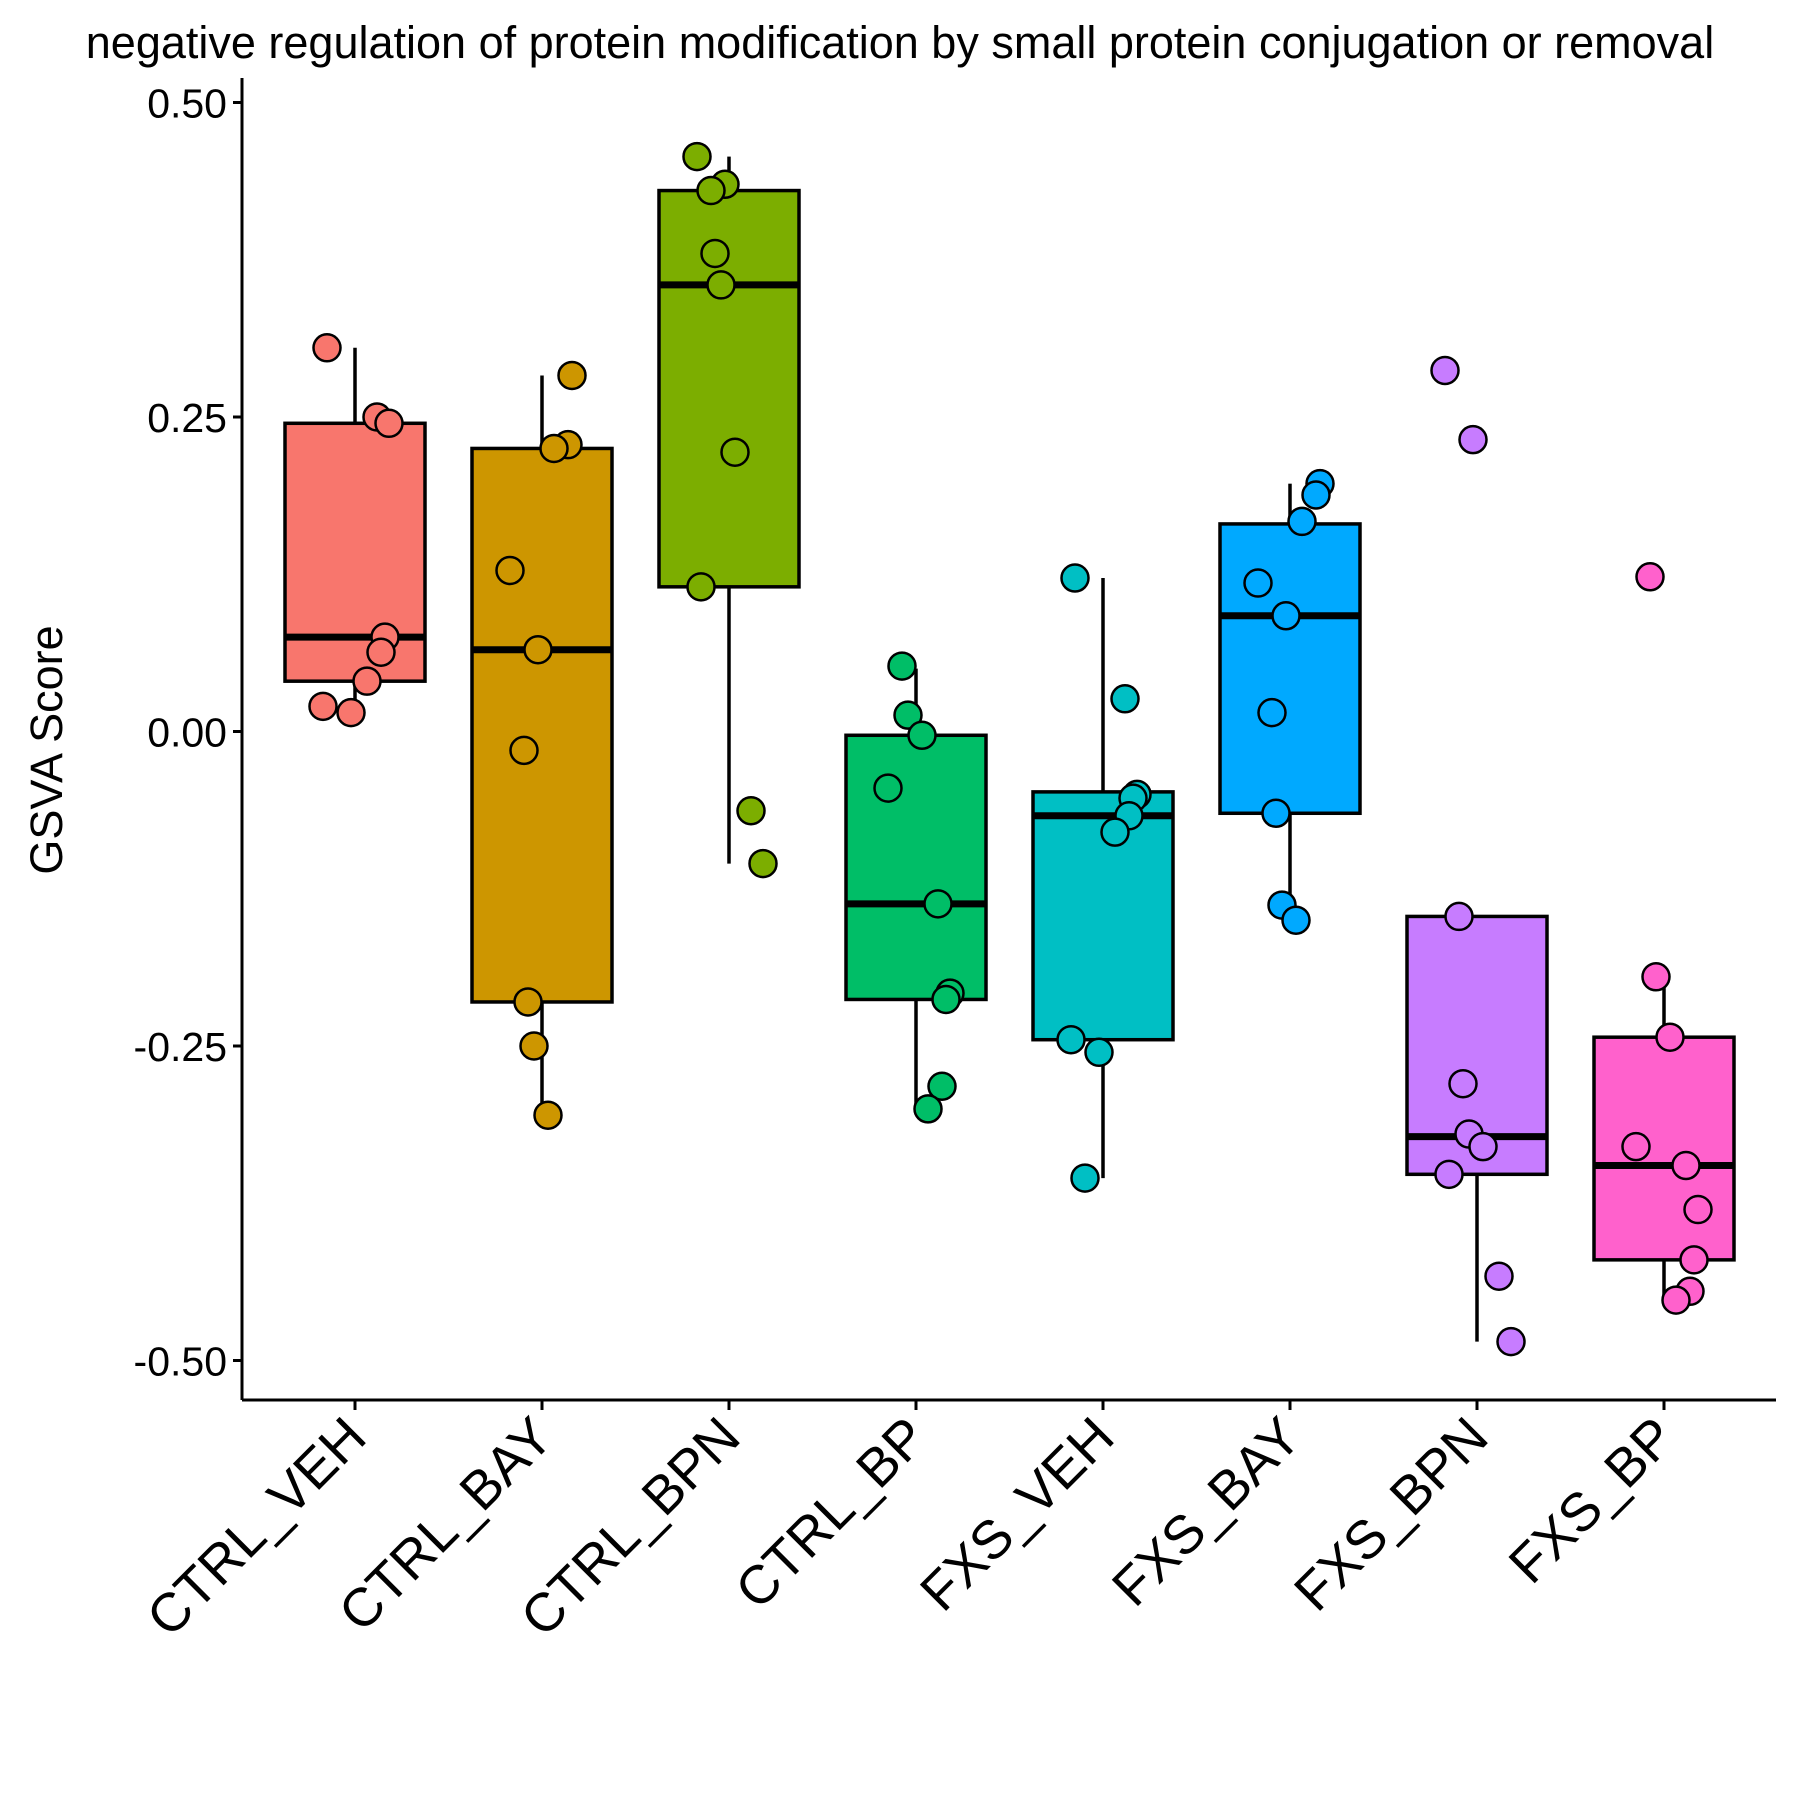 This screenshot has width=1800, height=1800. I want to click on y-tick-label: 0.25, so click(187, 418).